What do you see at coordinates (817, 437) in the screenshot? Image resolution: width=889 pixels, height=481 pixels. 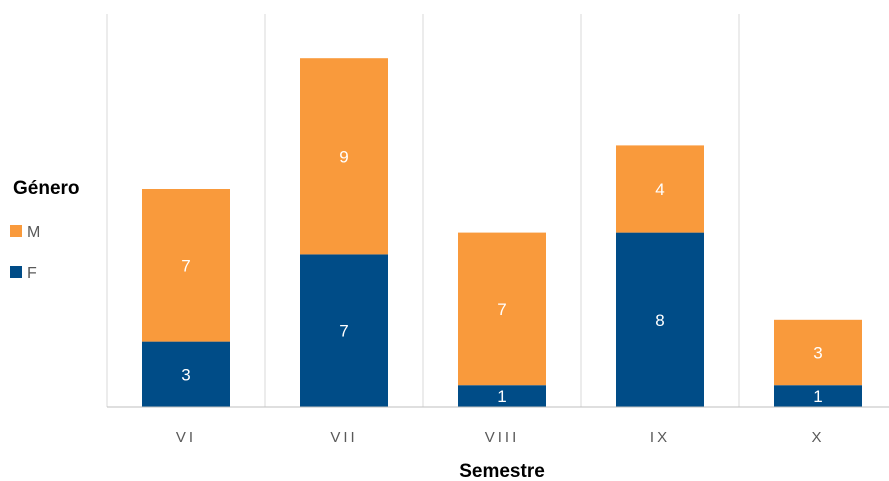 I see `x-tick-label-x: X` at bounding box center [817, 437].